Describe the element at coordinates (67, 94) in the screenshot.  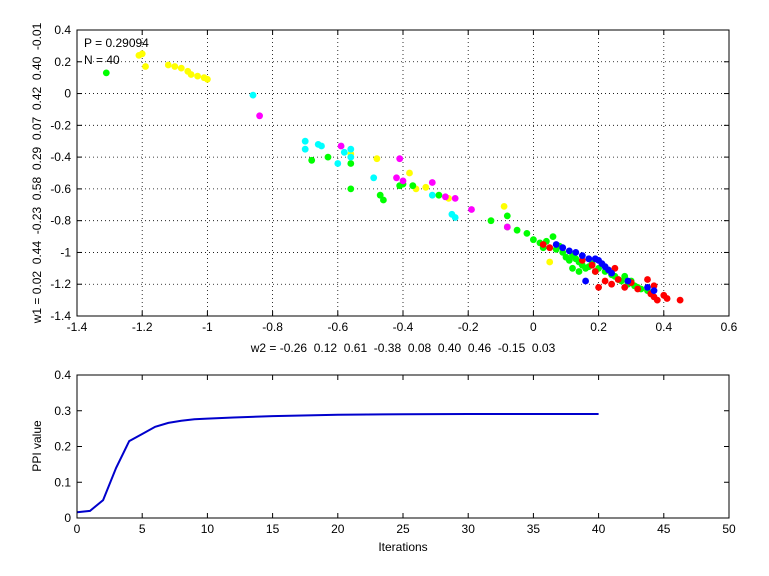
I see `scatter-y-tick-label: 0` at that location.